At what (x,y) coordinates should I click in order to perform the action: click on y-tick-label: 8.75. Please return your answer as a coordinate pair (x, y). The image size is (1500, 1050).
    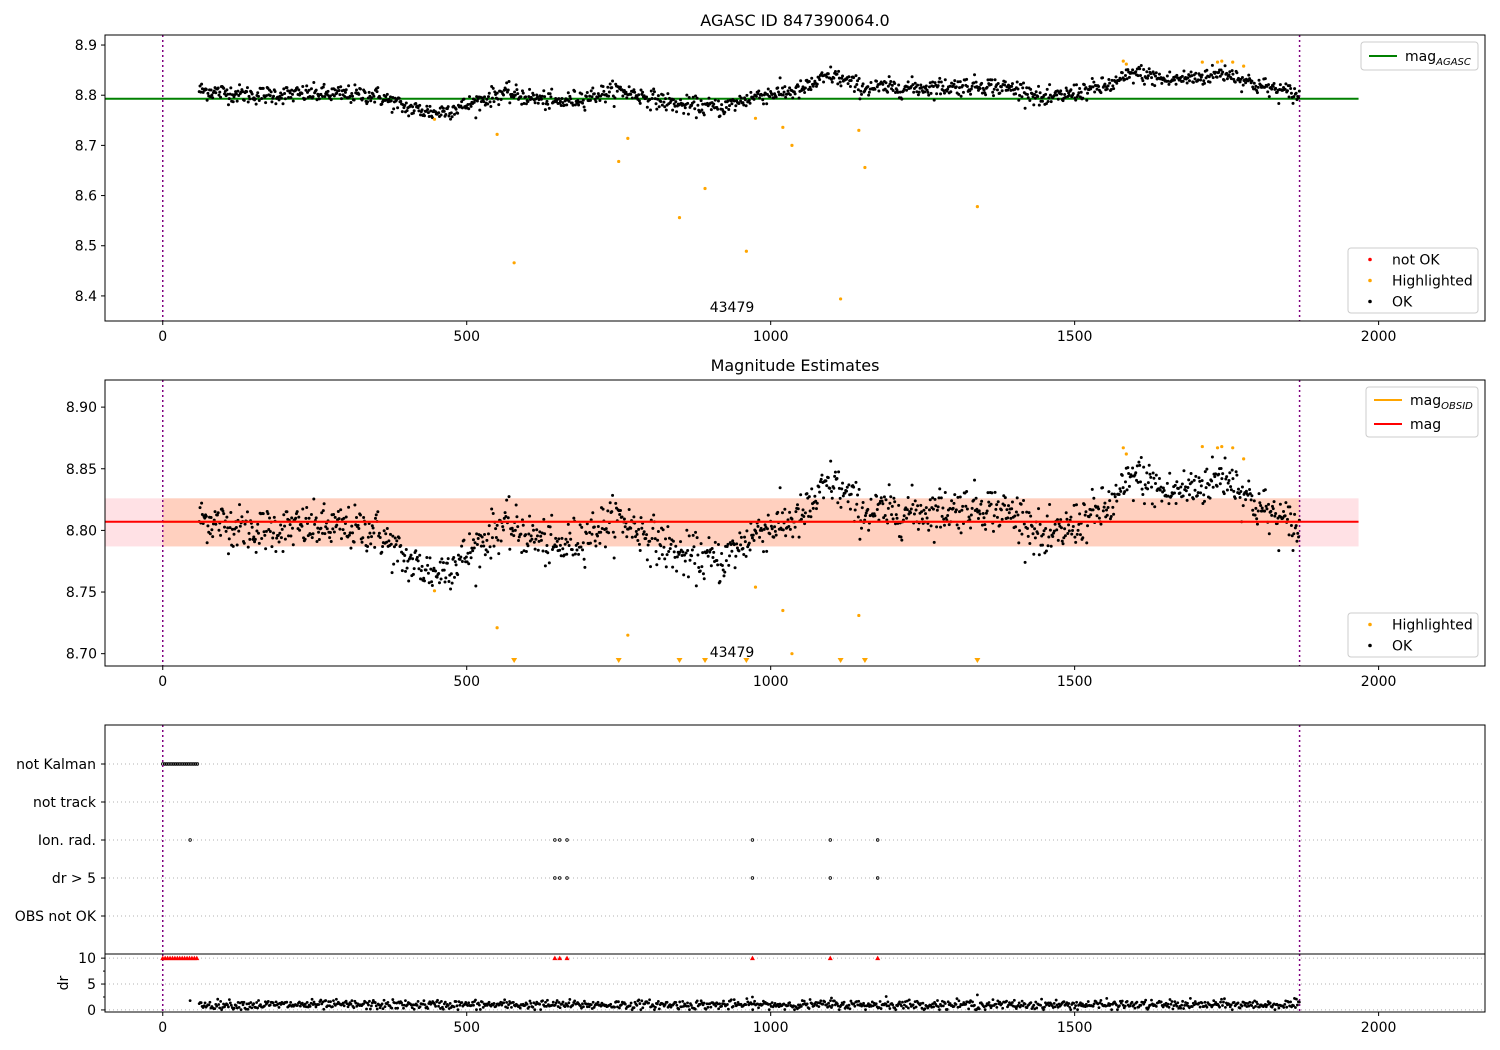
    Looking at the image, I should click on (81, 593).